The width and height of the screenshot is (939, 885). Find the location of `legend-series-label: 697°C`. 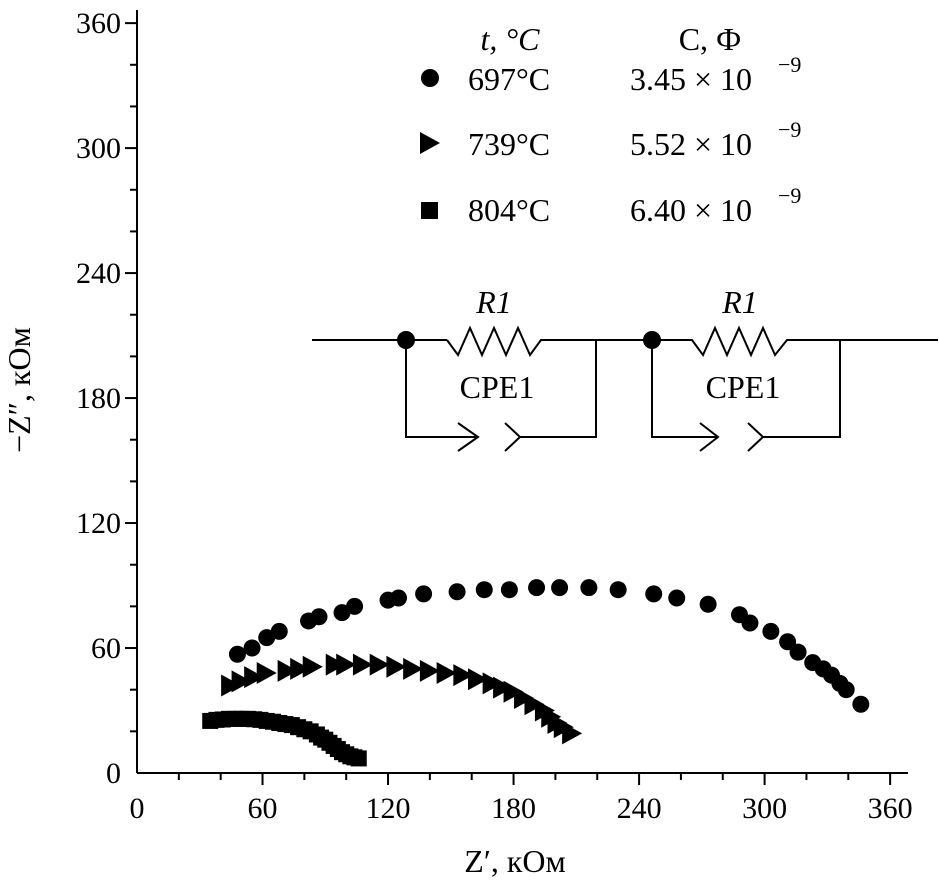

legend-series-label: 697°C is located at coordinates (509, 79).